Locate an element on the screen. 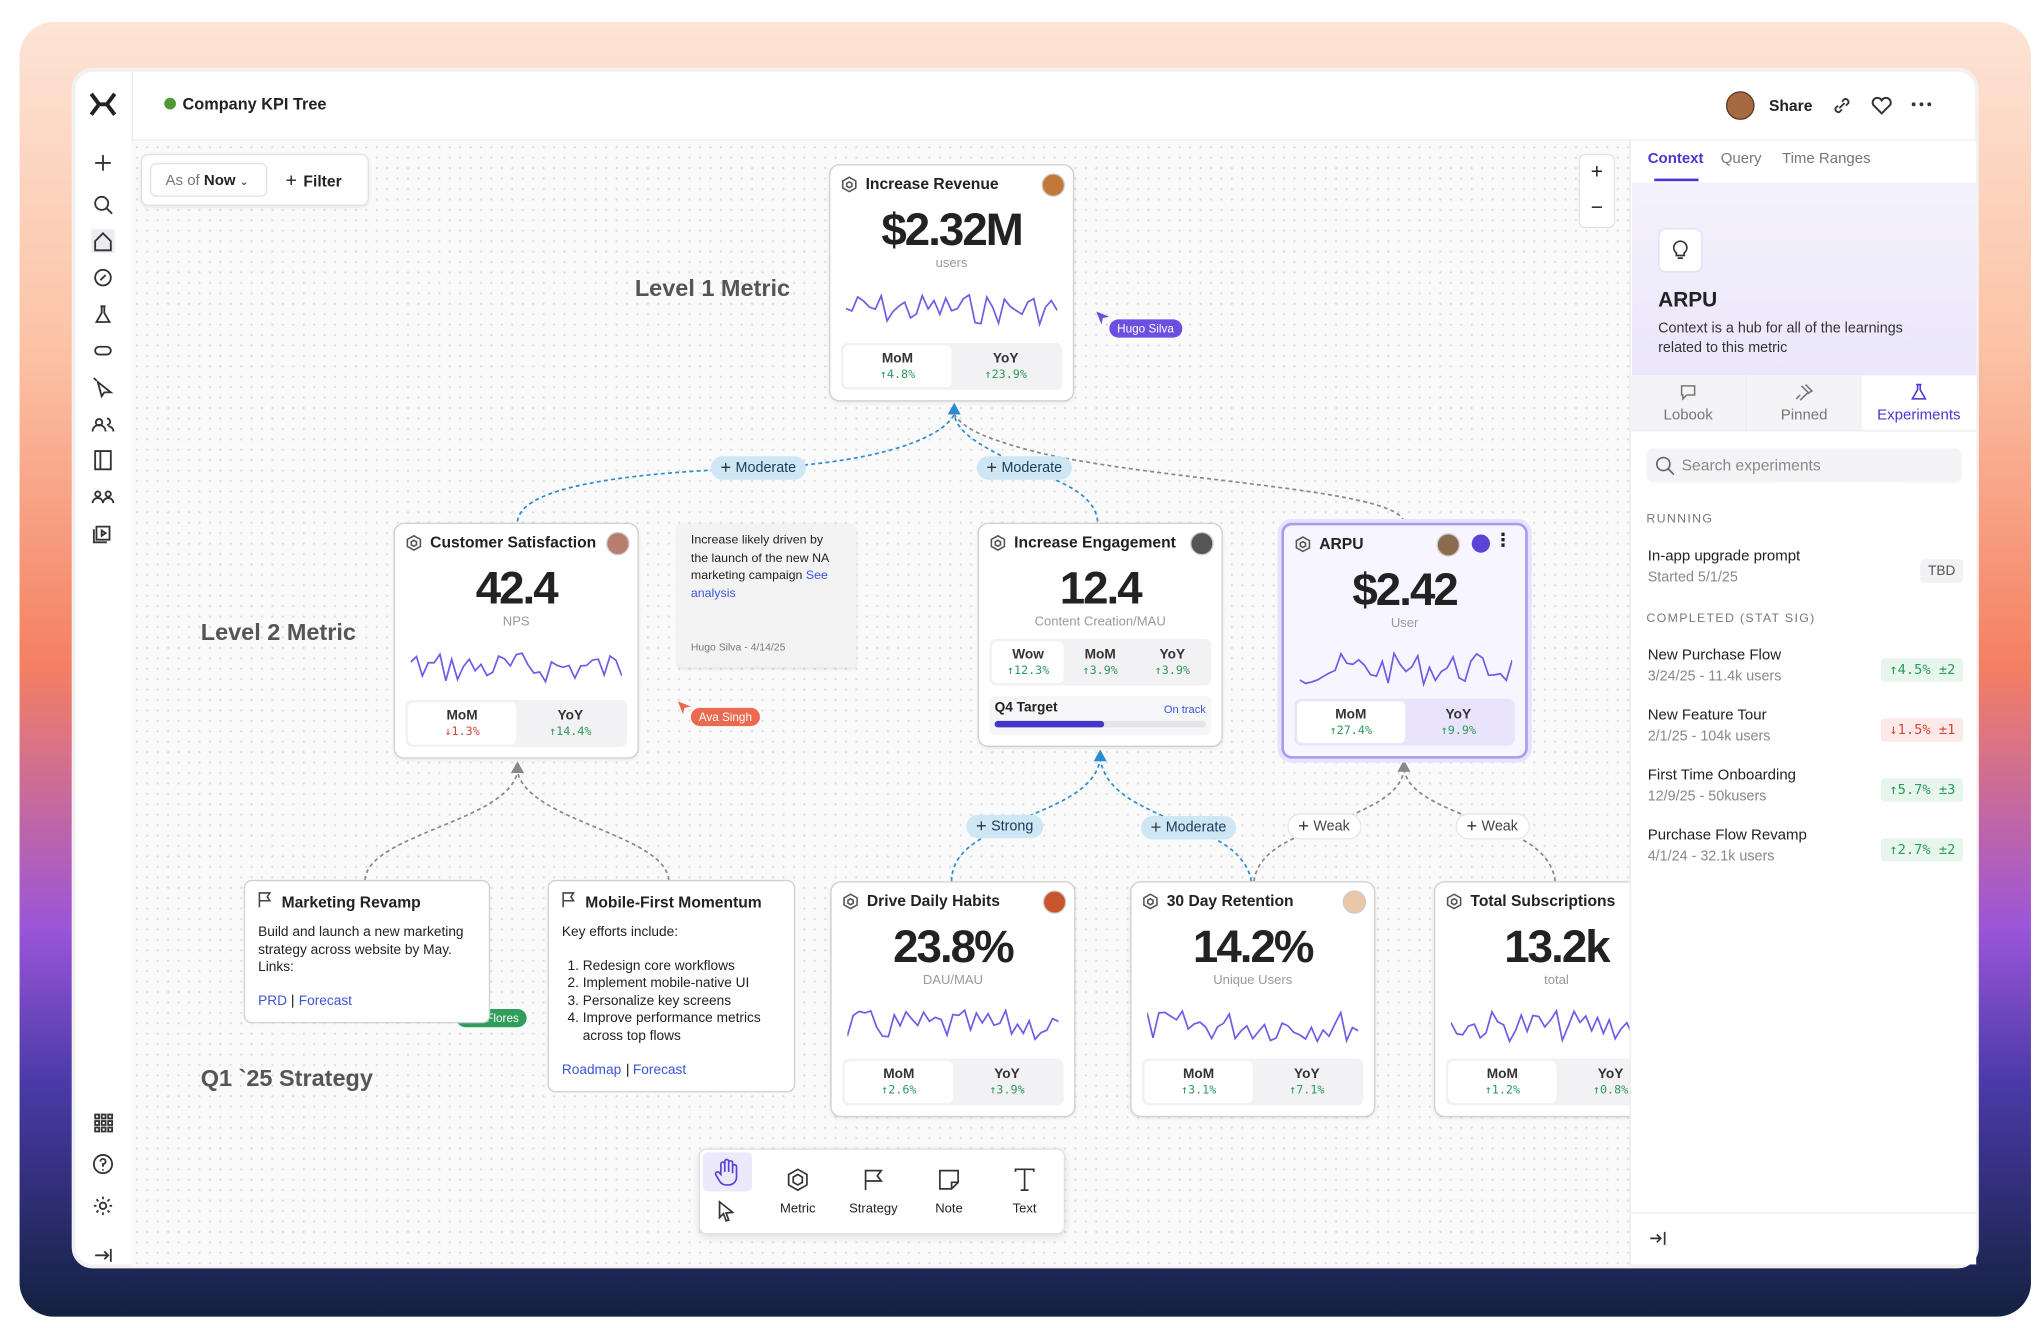 The height and width of the screenshot is (1328, 2044). level-label: Level 2 Metric is located at coordinates (278, 632).